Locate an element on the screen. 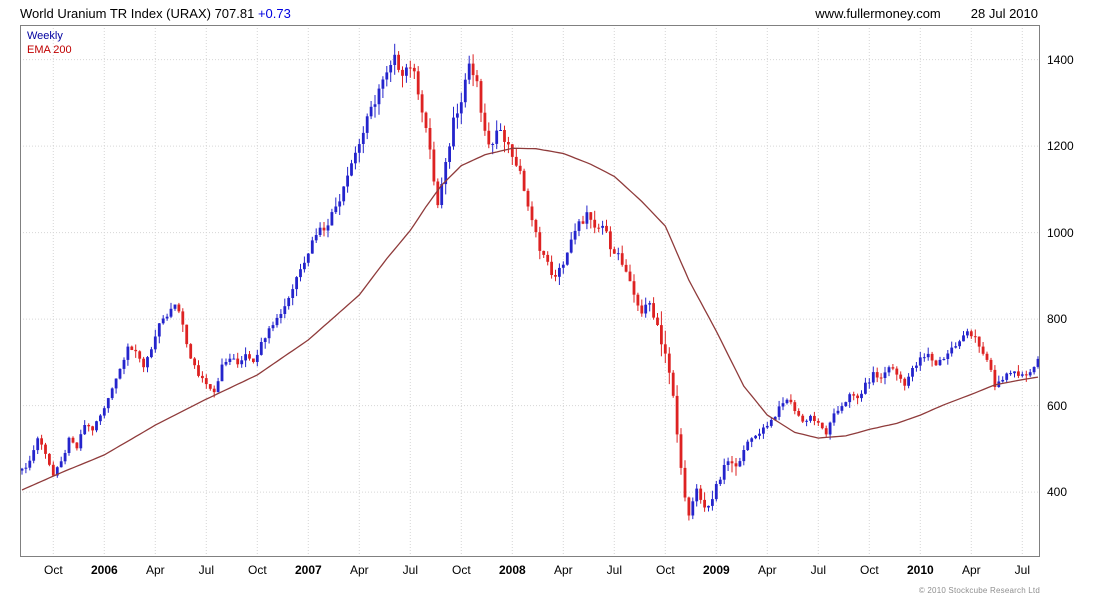  legend-ema-200: EMA 200 is located at coordinates (49, 50).